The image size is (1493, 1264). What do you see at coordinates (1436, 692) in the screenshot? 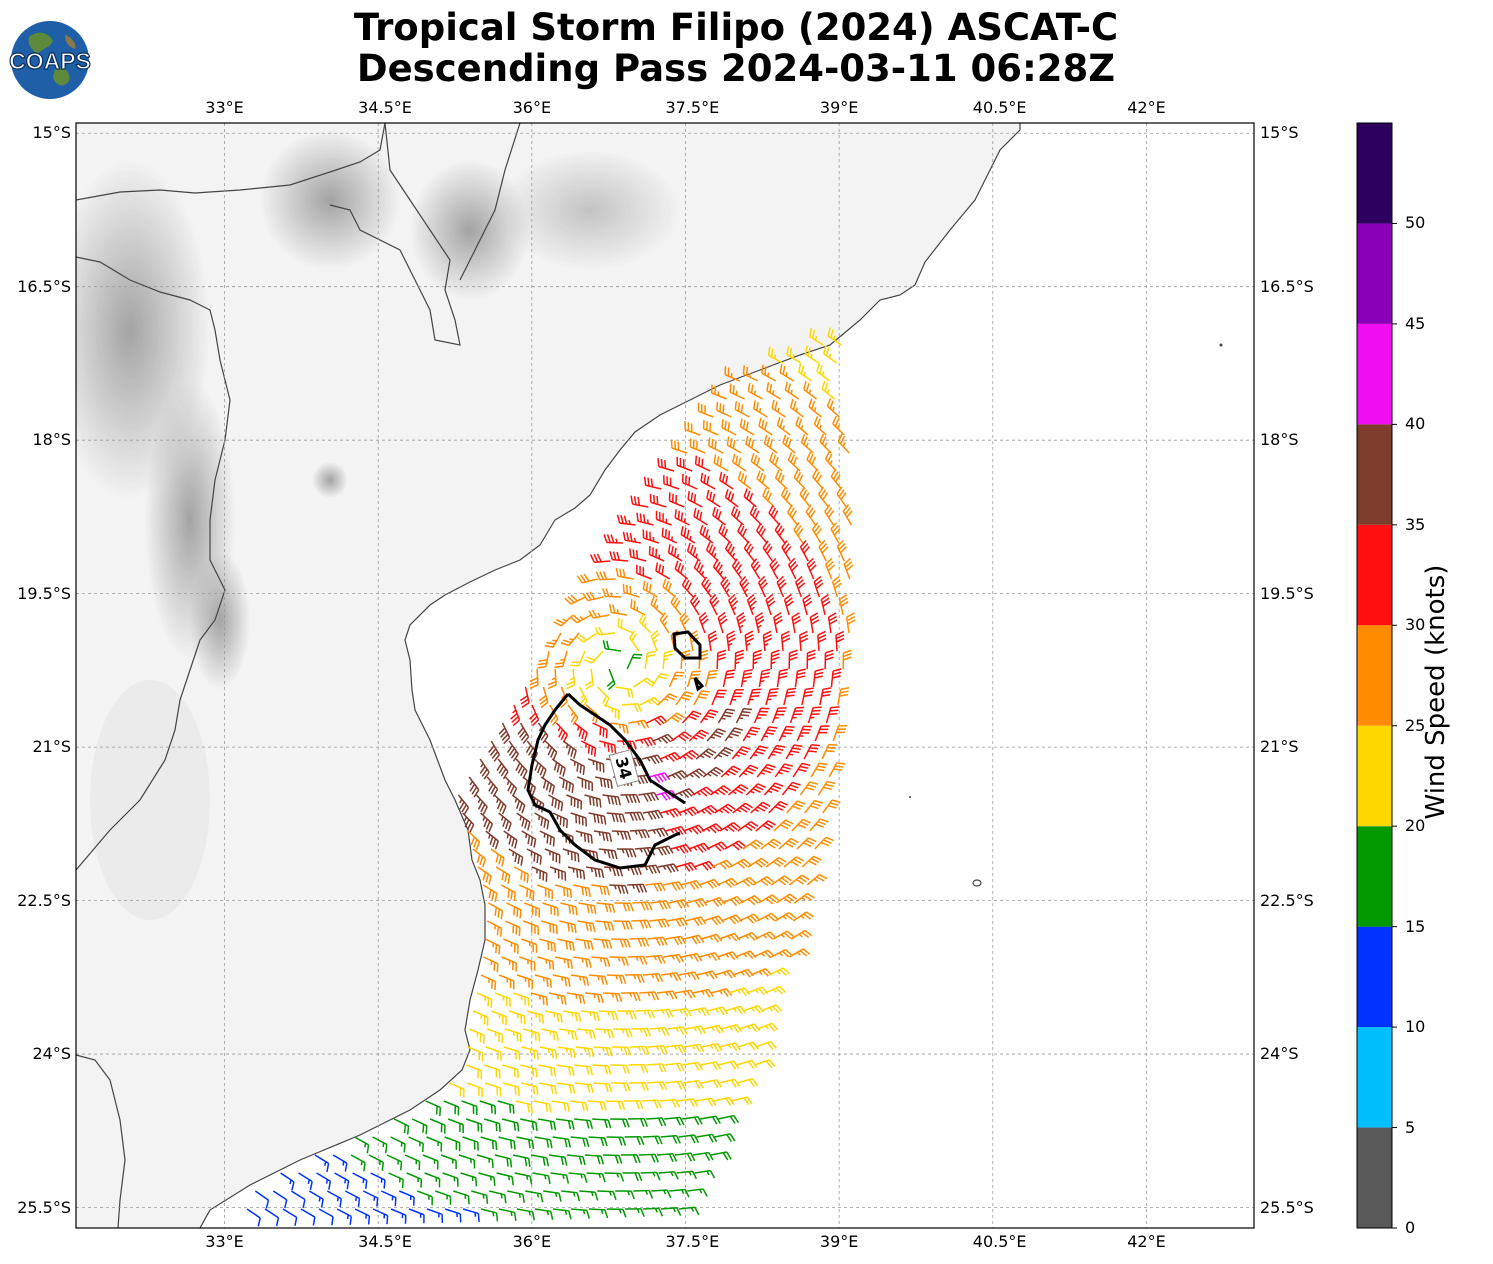
I see `colorbar-label: Wind Speed (knots)` at bounding box center [1436, 692].